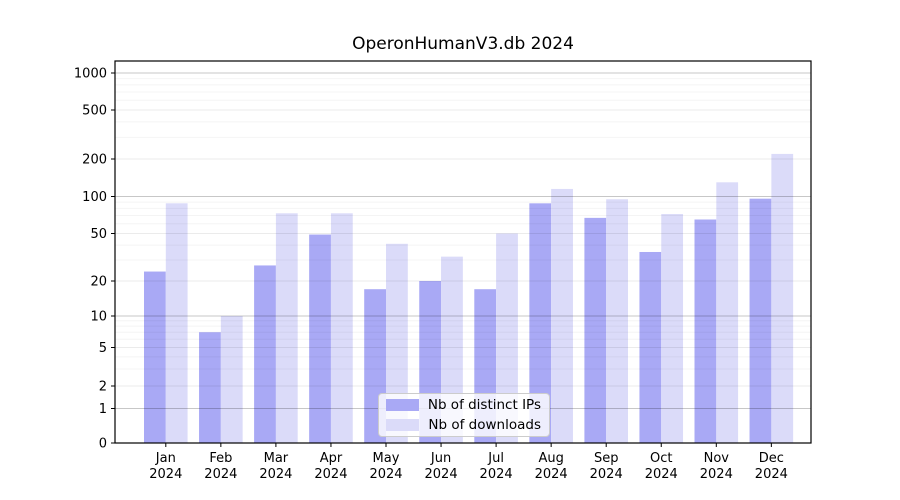 The image size is (900, 500). What do you see at coordinates (760, 320) in the screenshot?
I see `bar-distinct-ips-dec` at bounding box center [760, 320].